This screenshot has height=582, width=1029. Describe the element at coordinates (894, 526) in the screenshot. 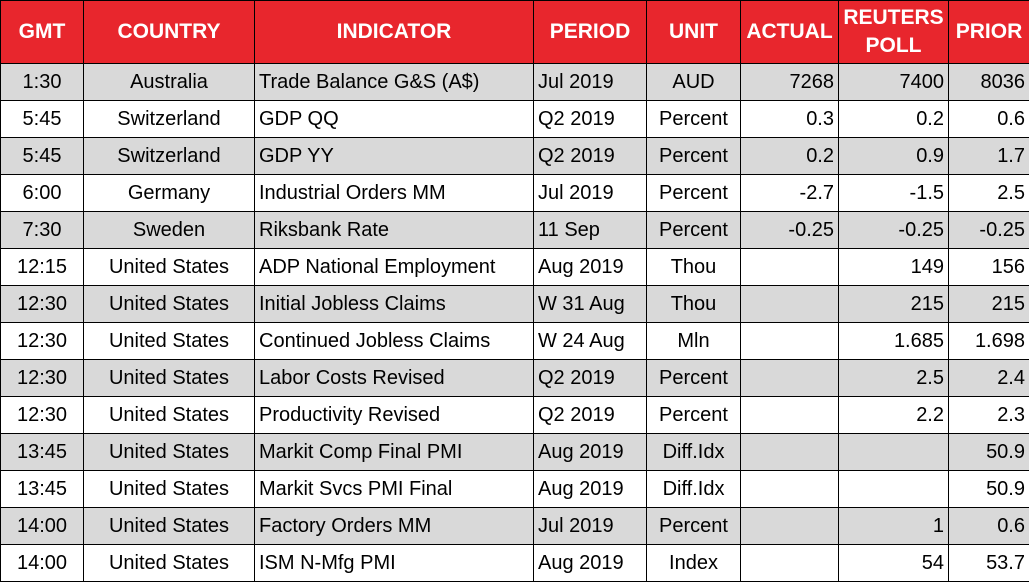

I see `table-cell: 1` at that location.